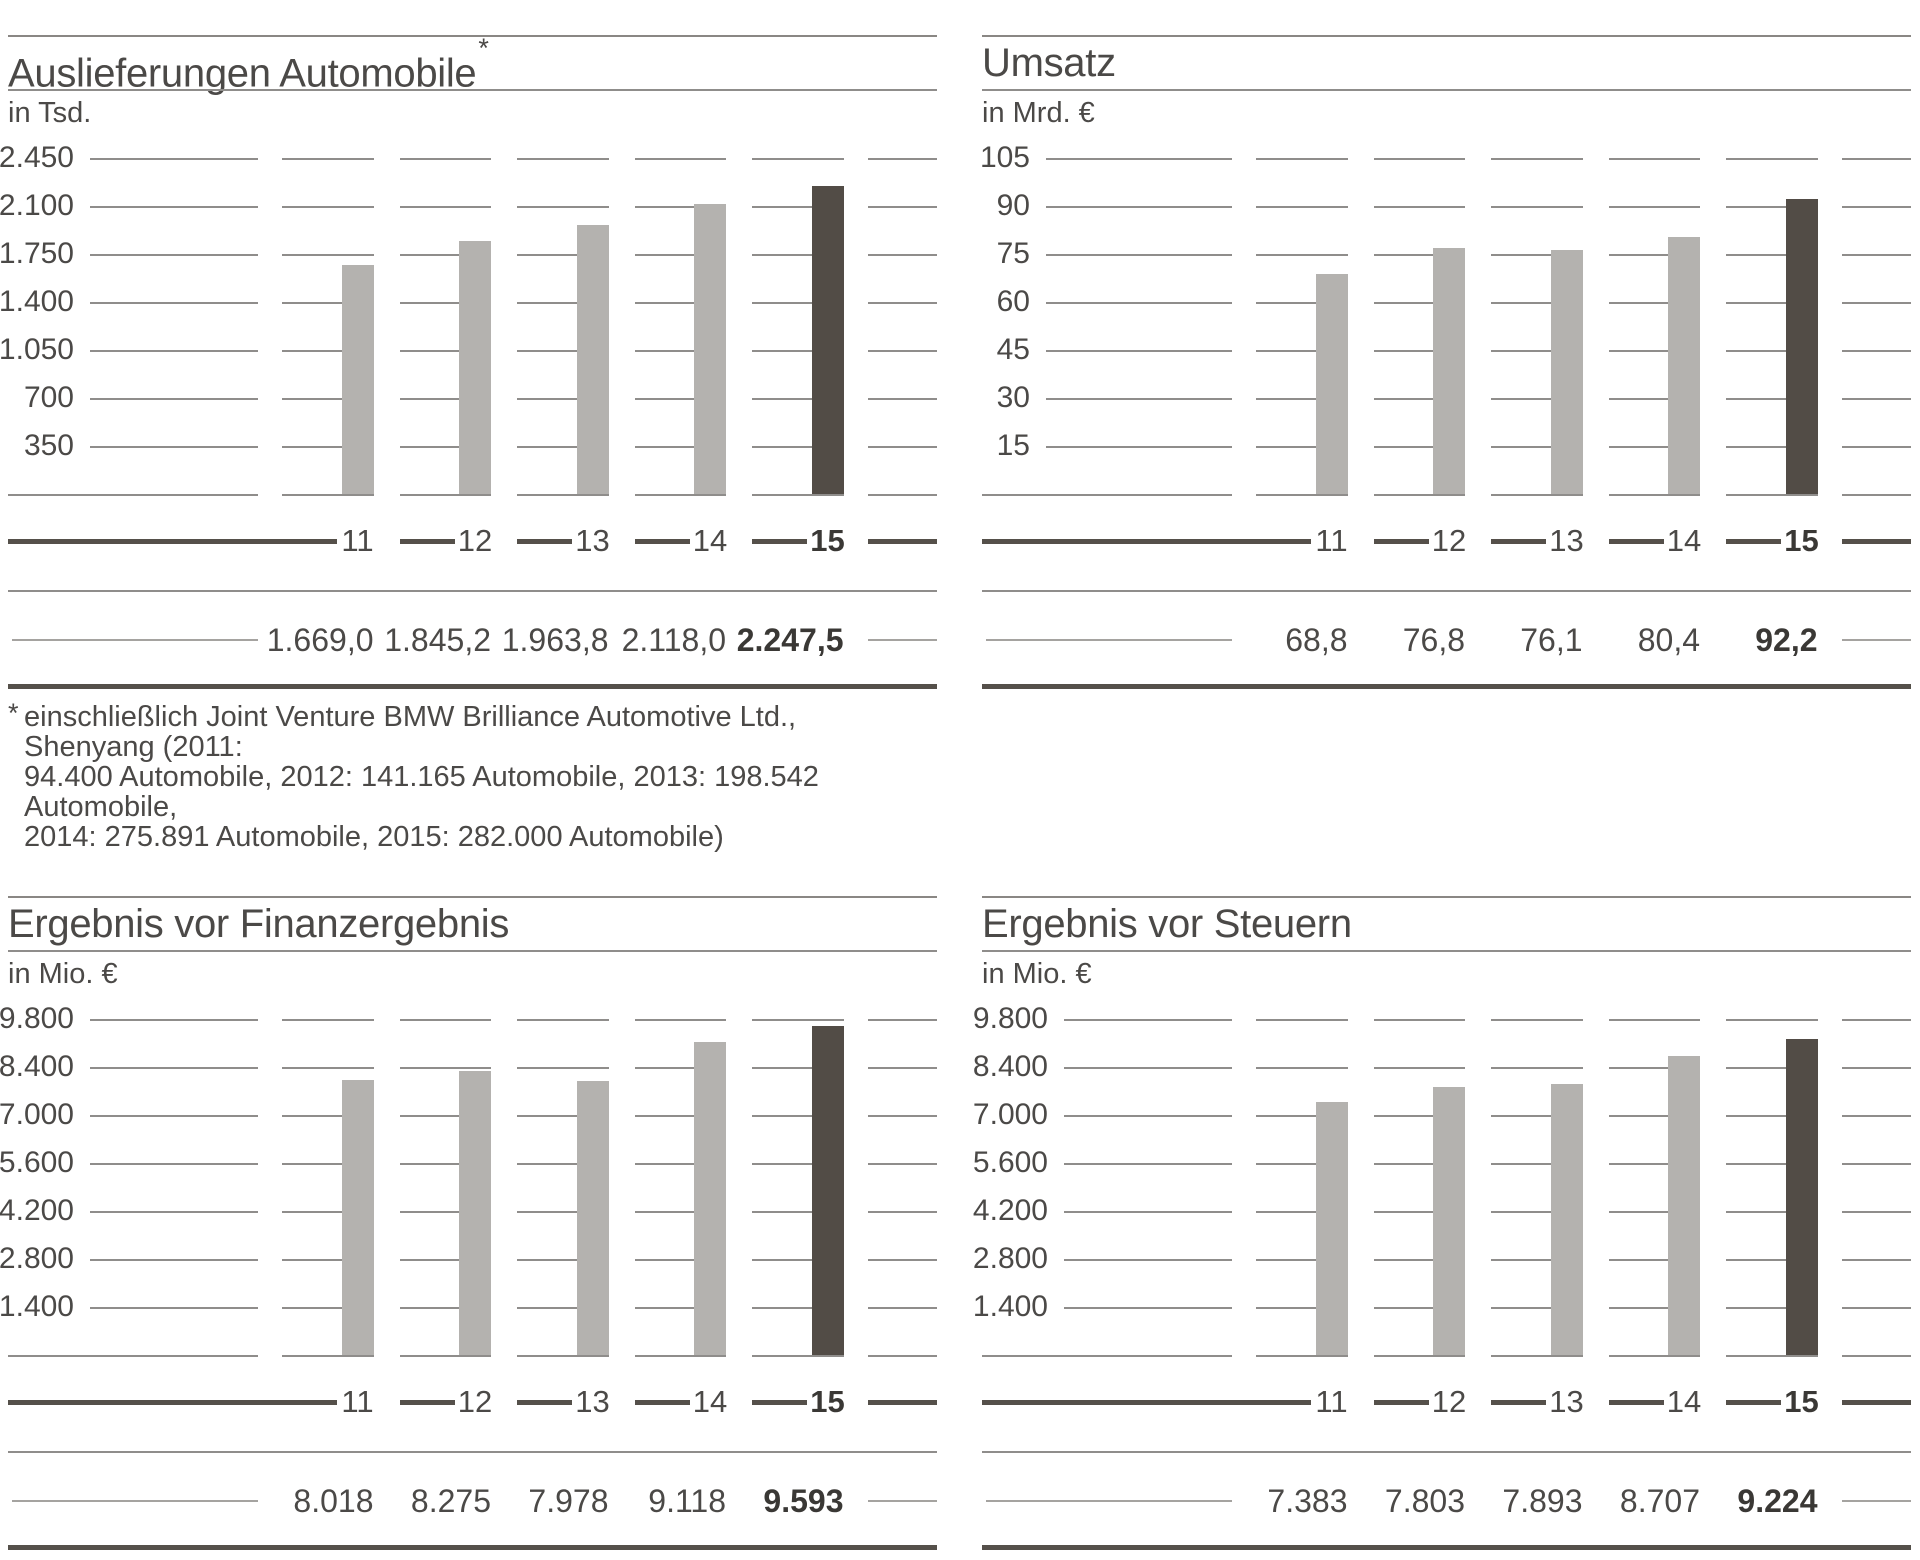 The height and width of the screenshot is (1560, 1920). Describe the element at coordinates (1004, 157) in the screenshot. I see `y-tick-label: 105` at that location.